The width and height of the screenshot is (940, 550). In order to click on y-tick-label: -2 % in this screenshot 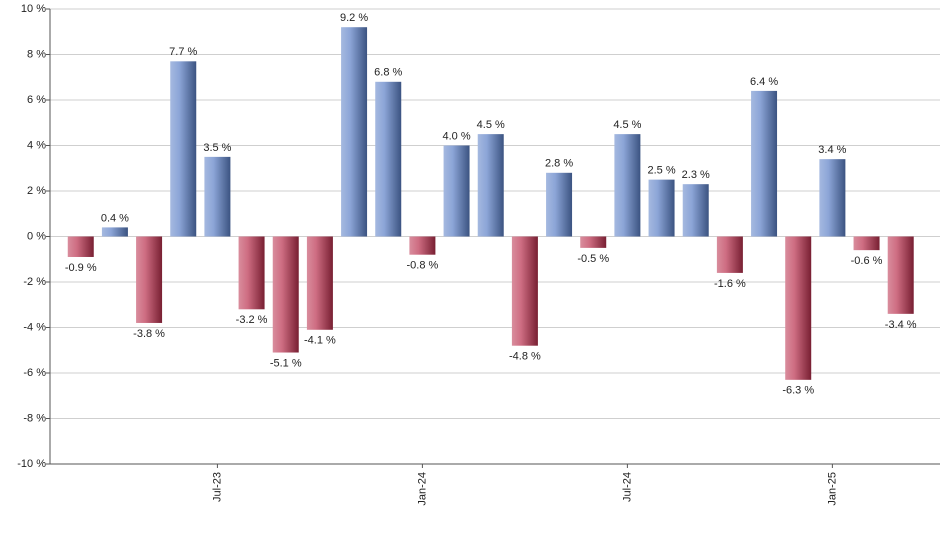, I will do `click(34, 282)`.